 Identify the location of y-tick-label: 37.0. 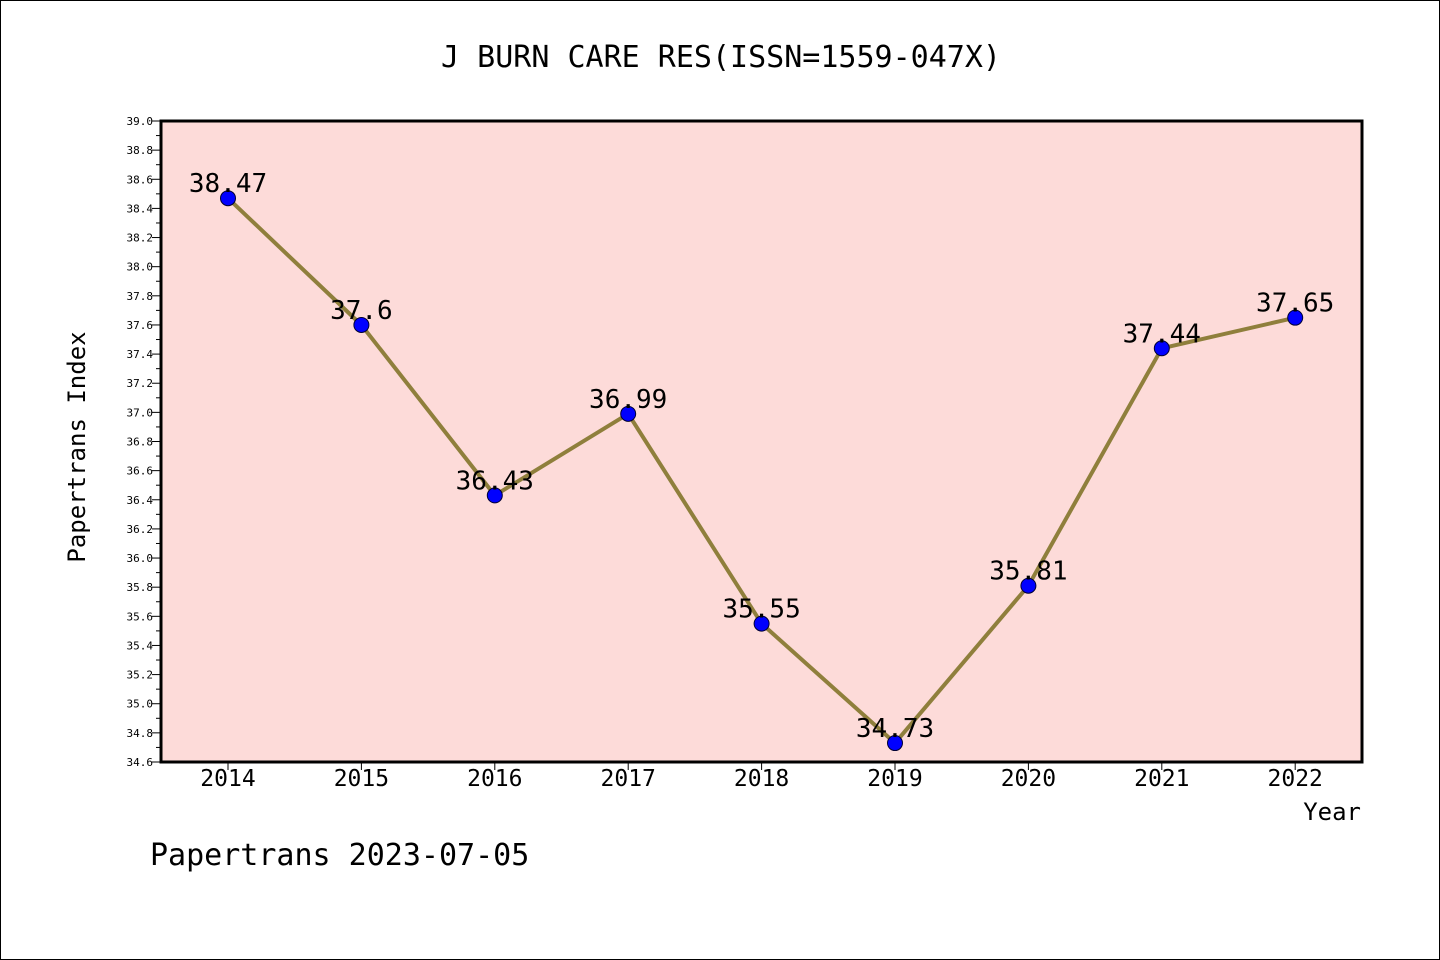
(140, 412).